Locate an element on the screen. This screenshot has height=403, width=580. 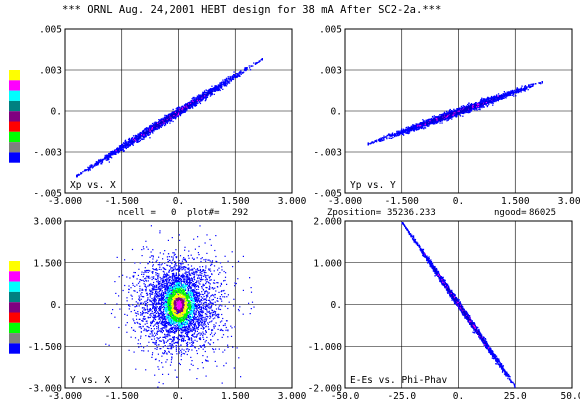
y-tick-label: -.003 is located at coordinates (327, 153).